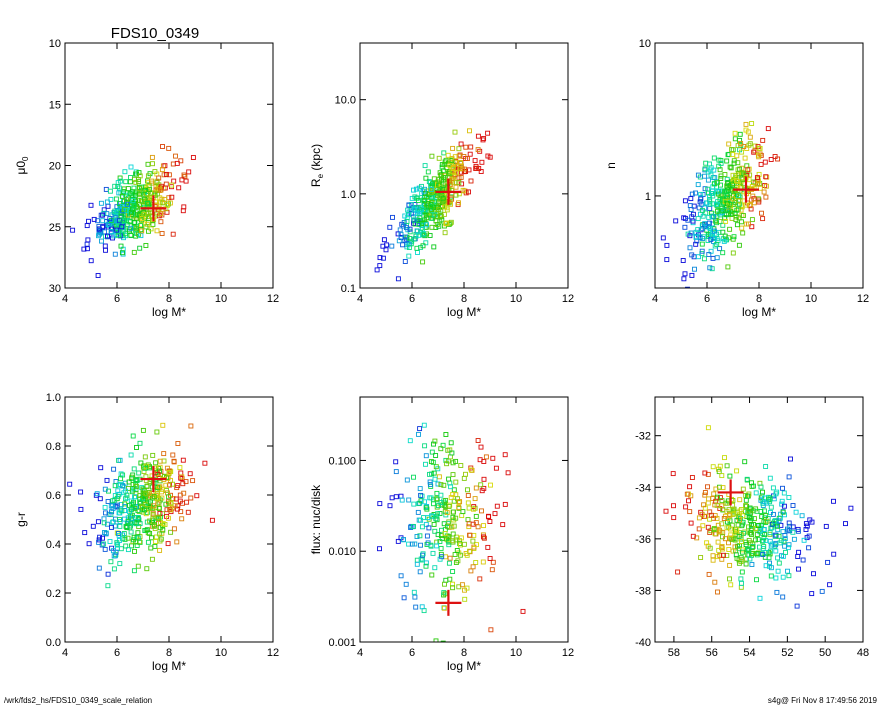  Describe the element at coordinates (643, 591) in the screenshot. I see `y-tick-label: -38` at that location.